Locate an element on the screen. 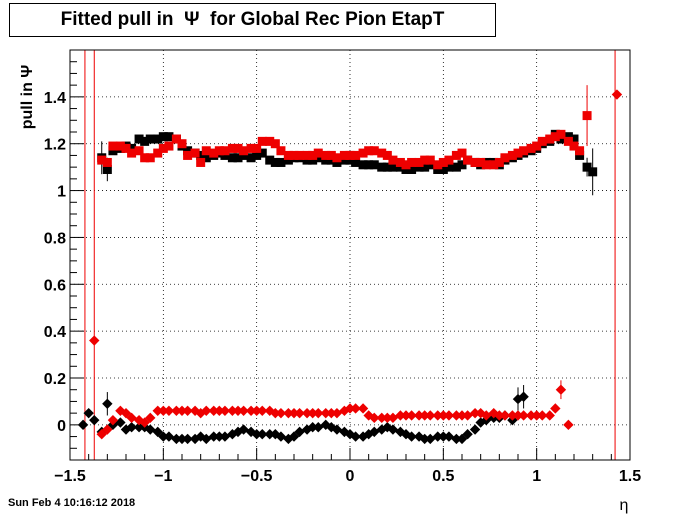 The height and width of the screenshot is (514, 700). x-tick-label: 0 is located at coordinates (350, 476).